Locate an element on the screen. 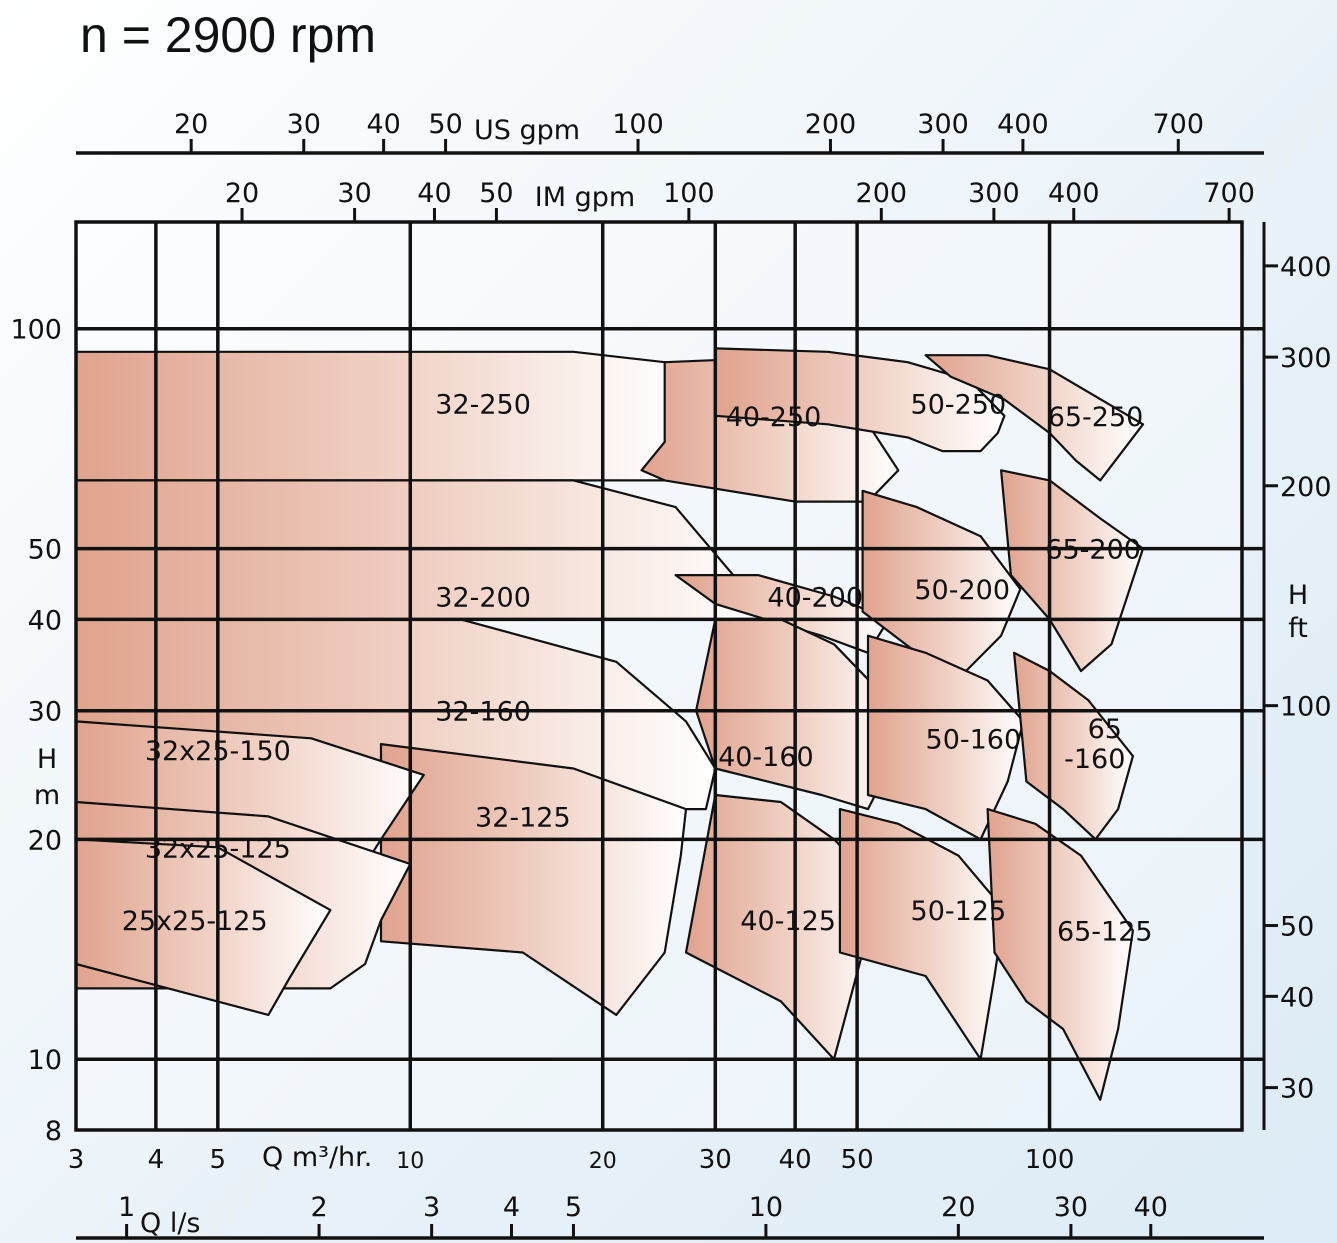 This screenshot has height=1243, width=1337. ls-tick-label-3: 3 is located at coordinates (431, 1207).